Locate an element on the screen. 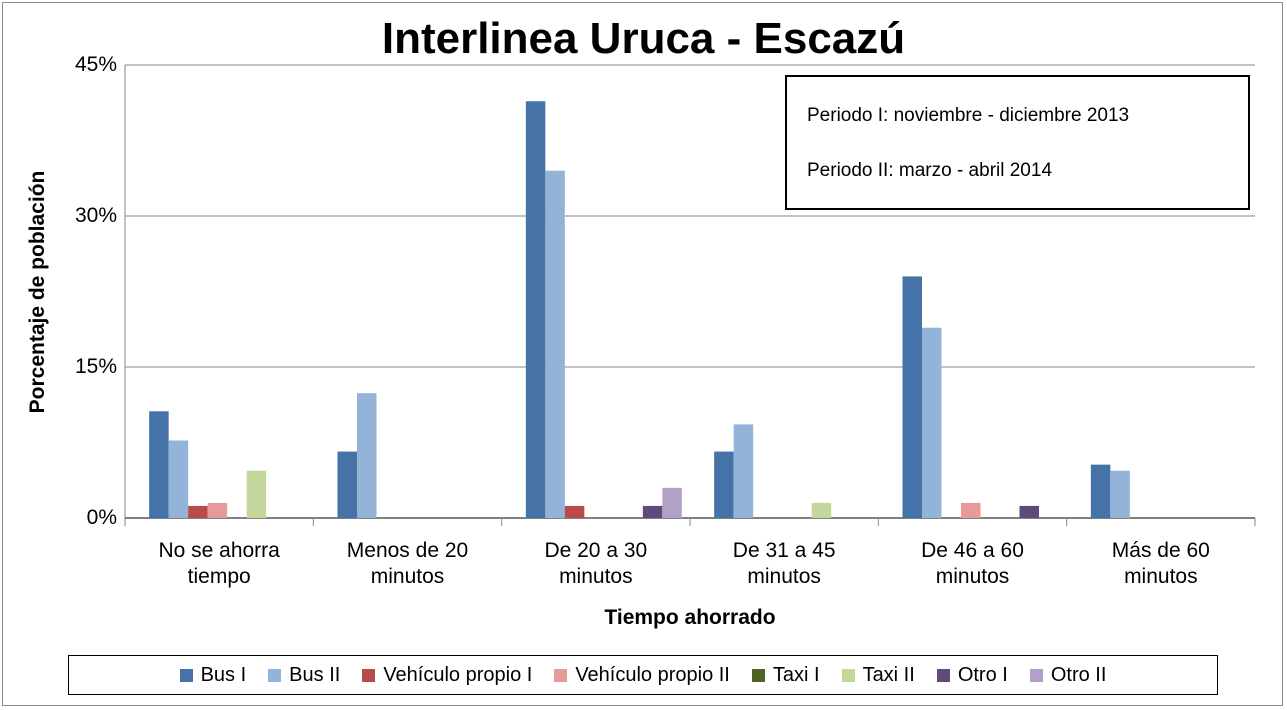 This screenshot has width=1287, height=710. legend-item: Taxi I is located at coordinates (785, 675).